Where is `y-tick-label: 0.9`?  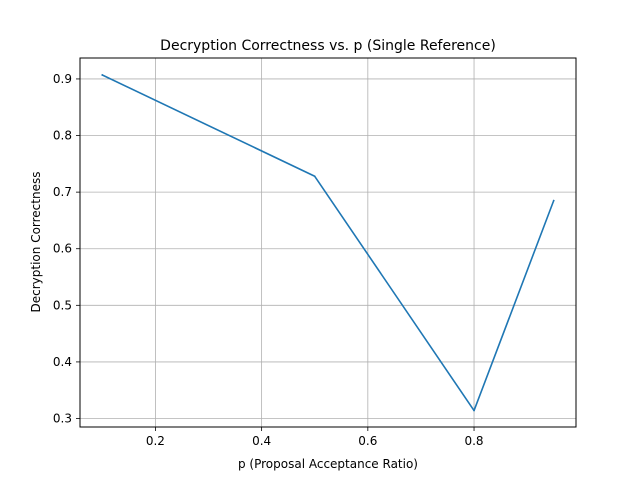
y-tick-label: 0.9 is located at coordinates (62, 79).